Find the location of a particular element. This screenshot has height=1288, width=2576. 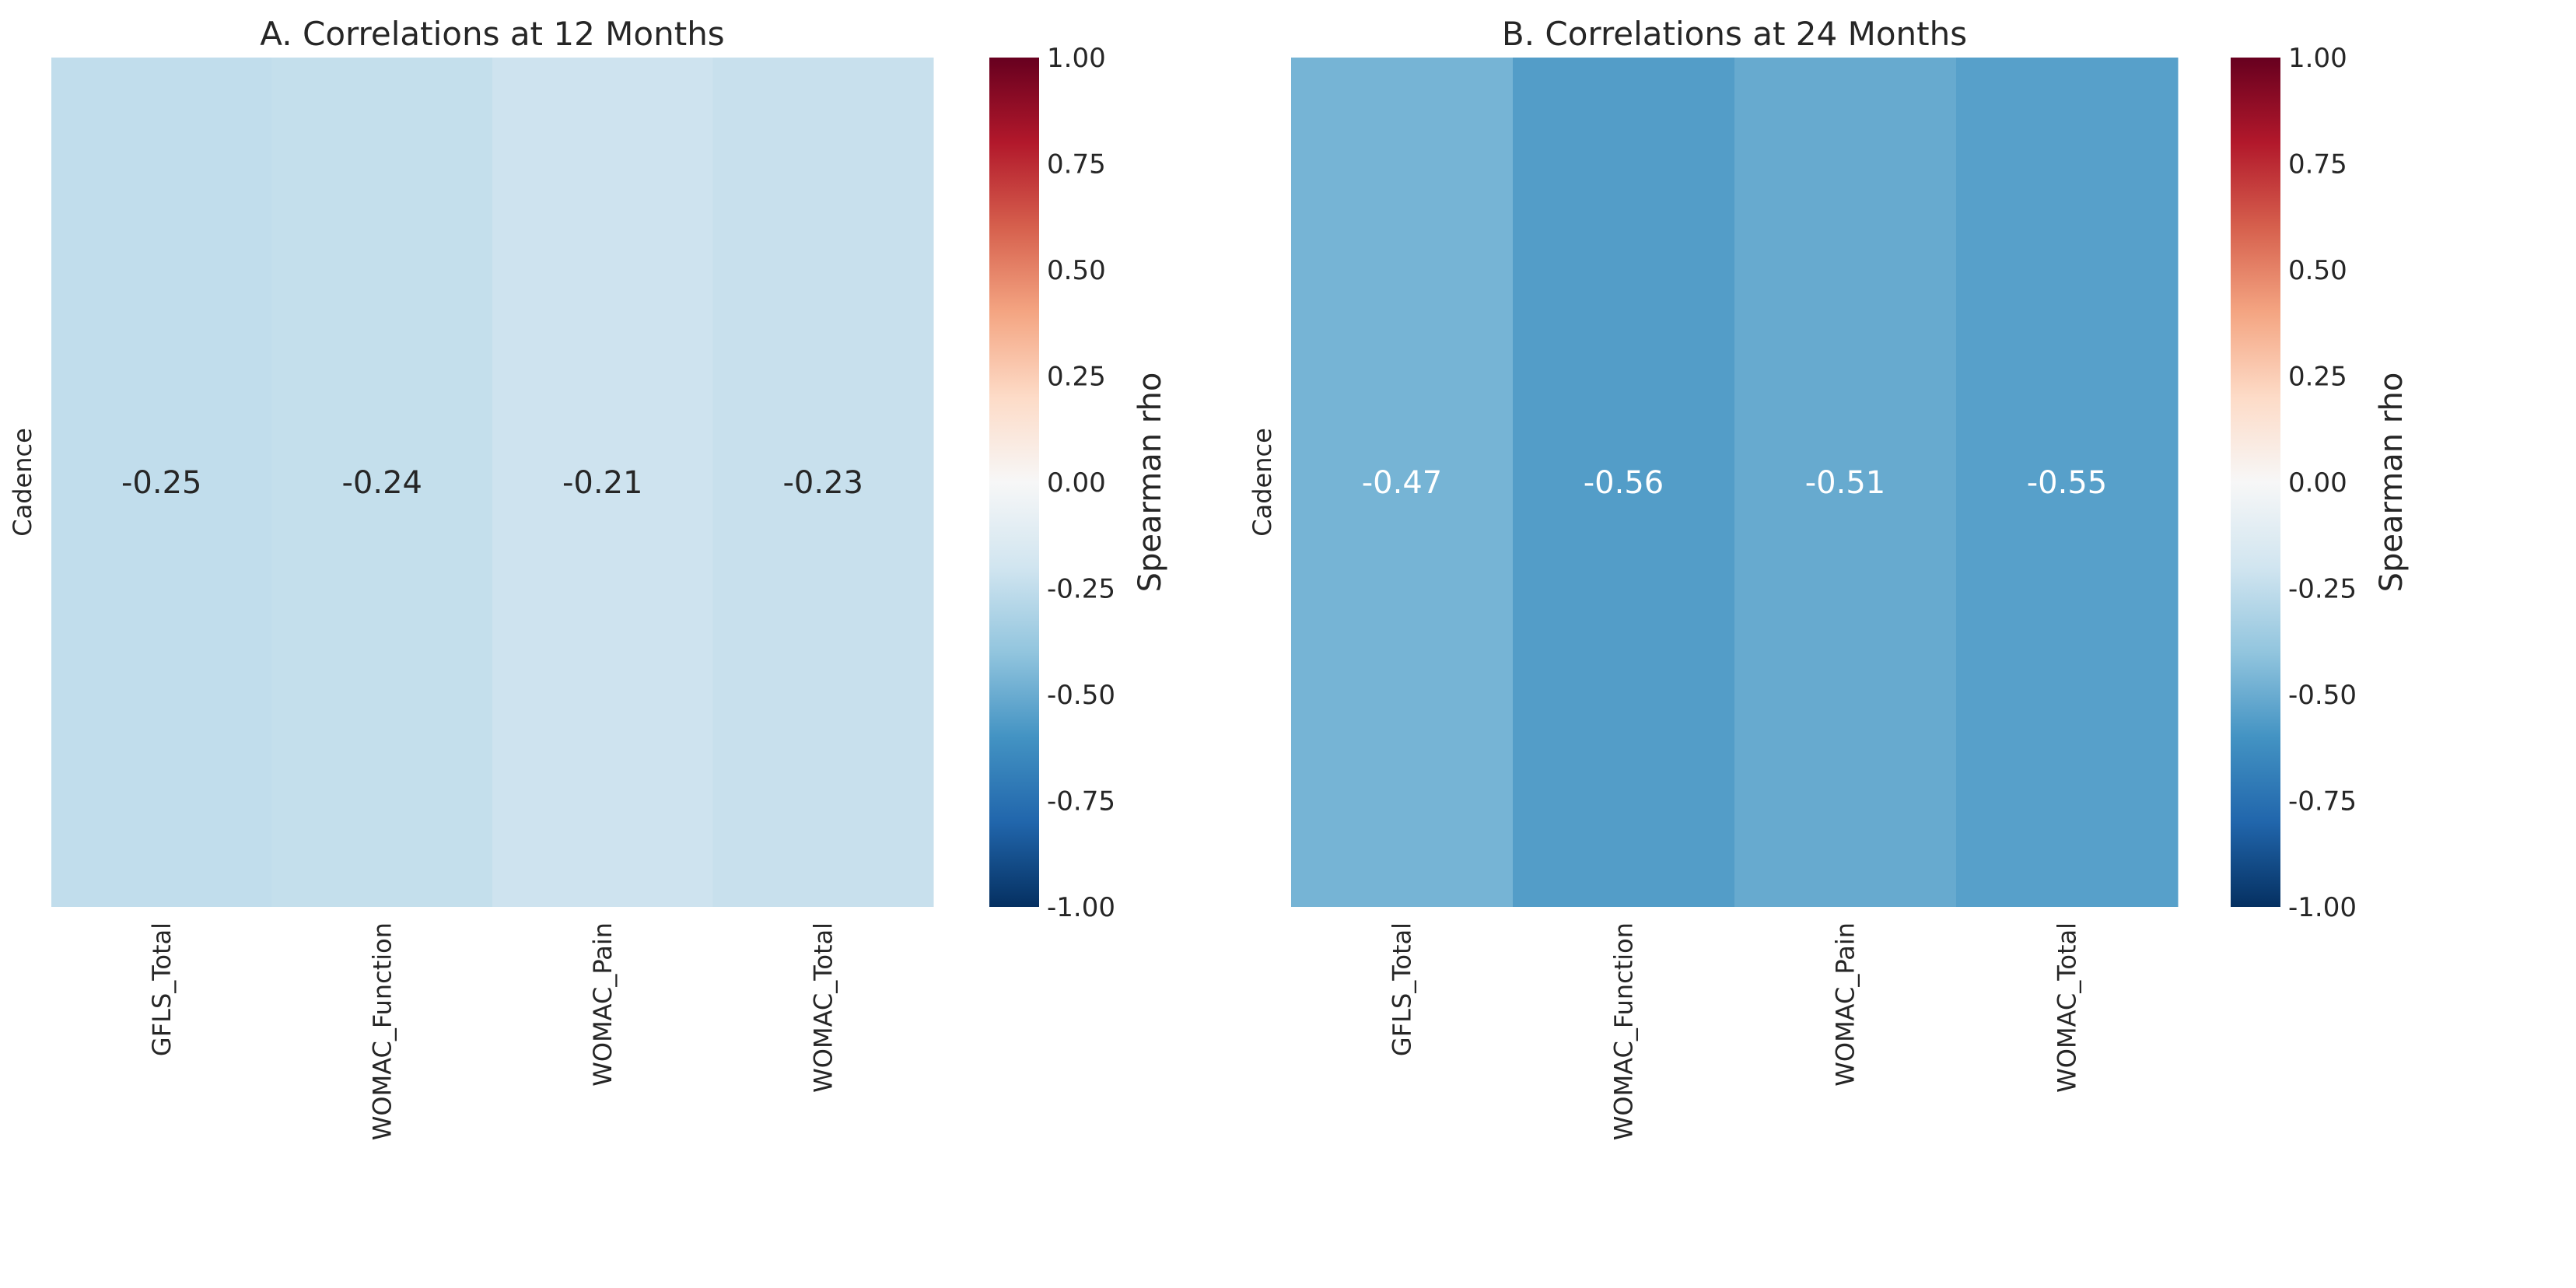

cell-annotation: -0.21 is located at coordinates (603, 483).